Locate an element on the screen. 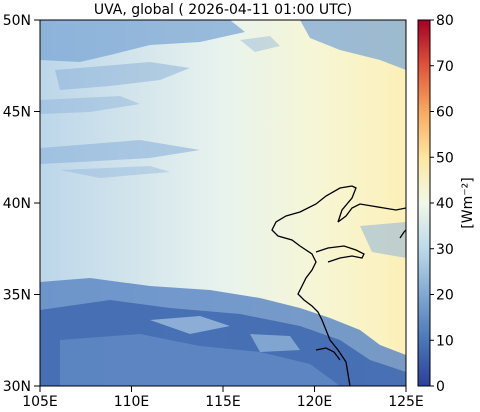  colorbar-tick-label: 60 is located at coordinates (445, 113).